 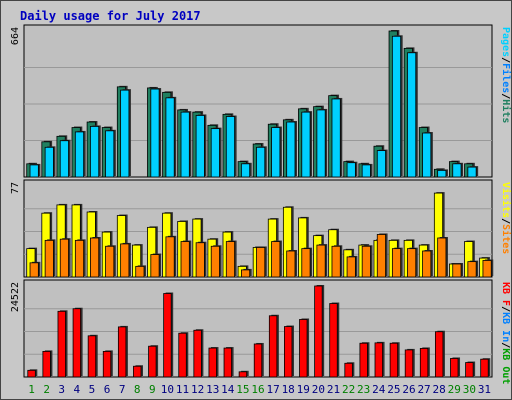 I want to click on chart-title: Daily usage for July 2017, so click(x=110, y=16).